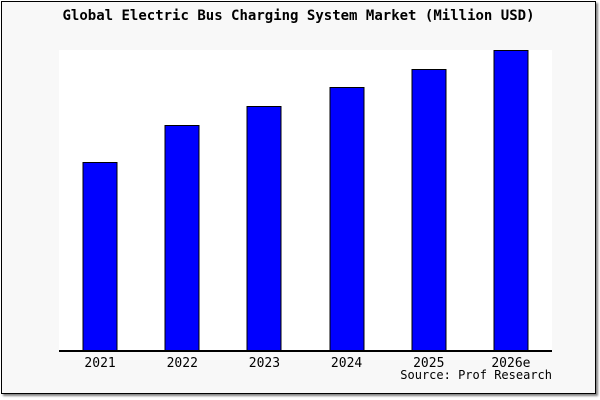  Describe the element at coordinates (305, 351) in the screenshot. I see `x-axis-line` at that location.